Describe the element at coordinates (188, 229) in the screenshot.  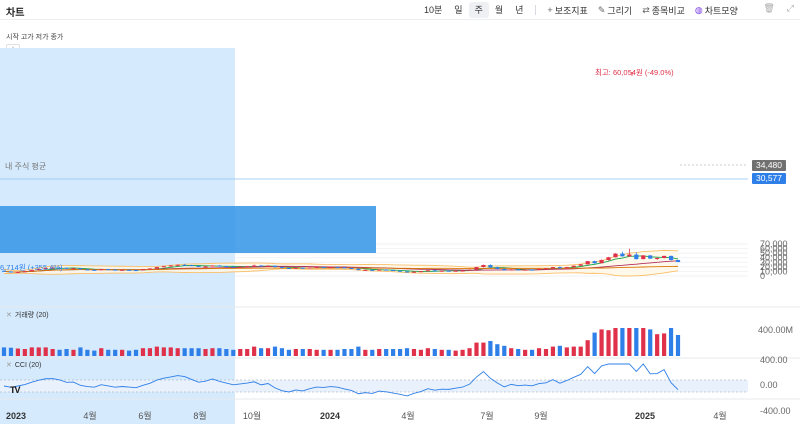
I see `volume-profile-highlight` at that location.